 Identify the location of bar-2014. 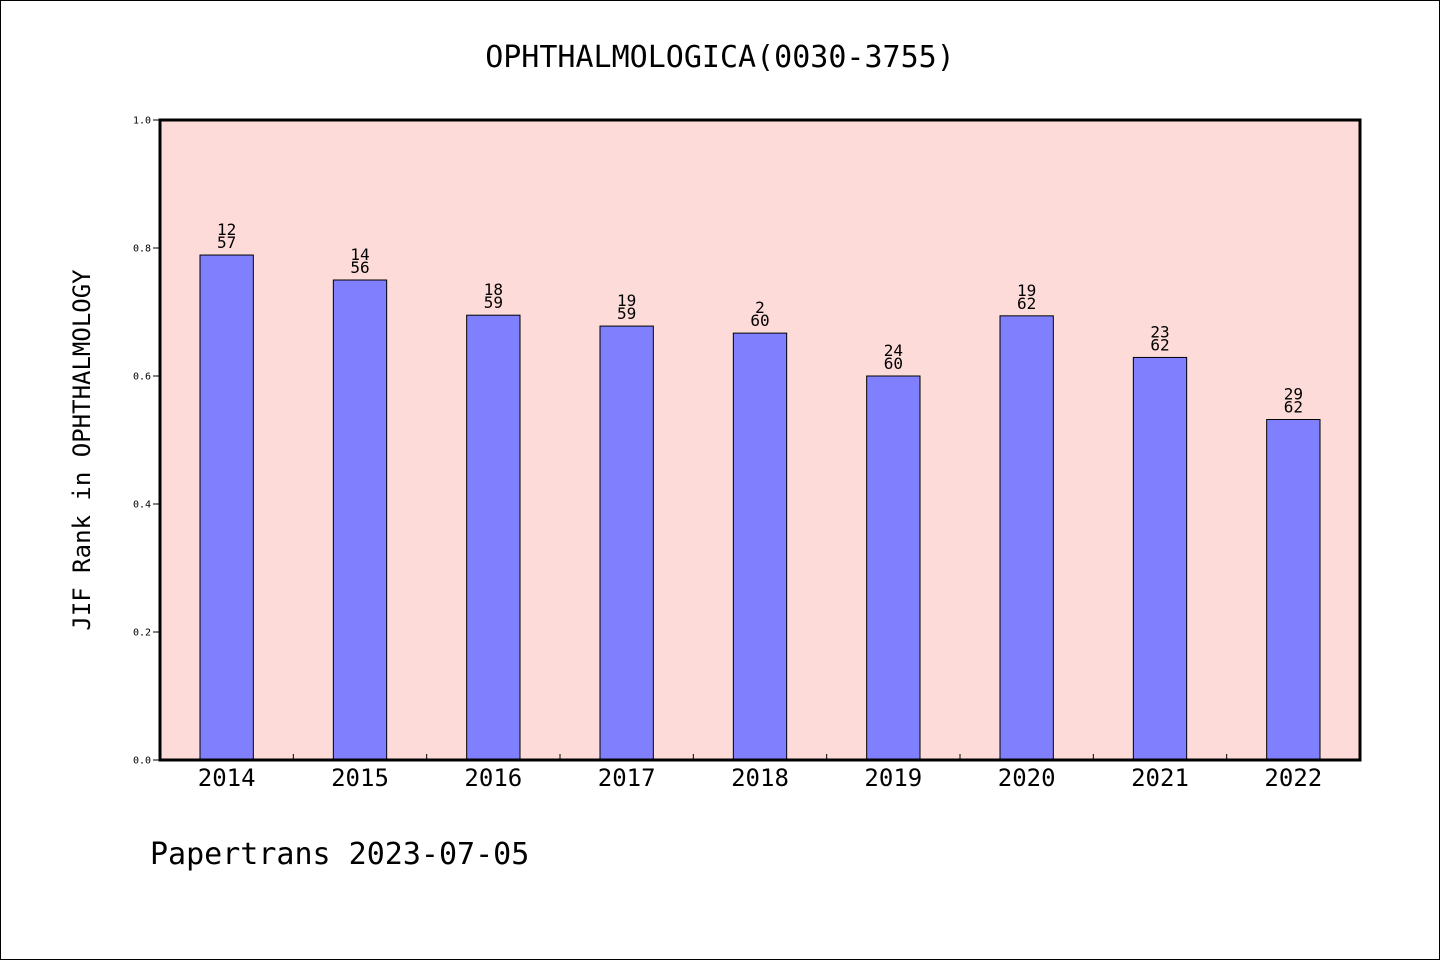
(226, 507).